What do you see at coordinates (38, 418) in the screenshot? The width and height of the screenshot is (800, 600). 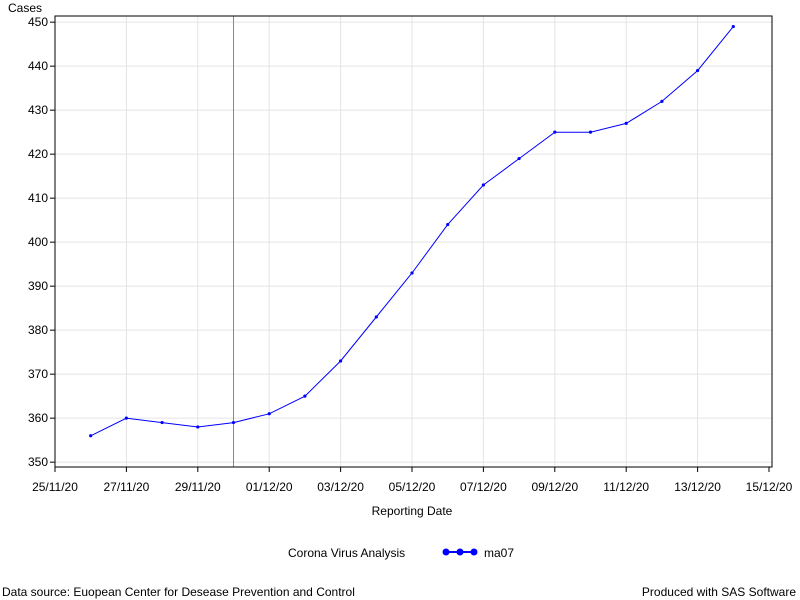 I see `y-tick-label: 360` at bounding box center [38, 418].